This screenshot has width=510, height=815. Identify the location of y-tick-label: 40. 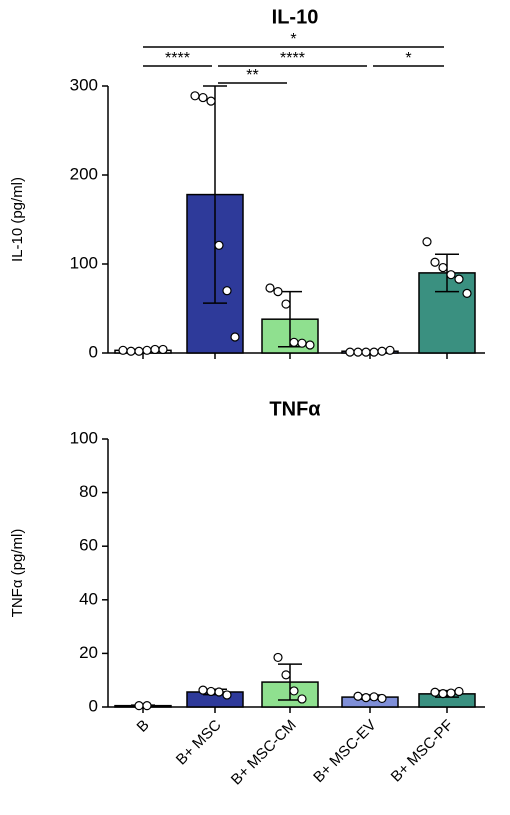
(88, 598).